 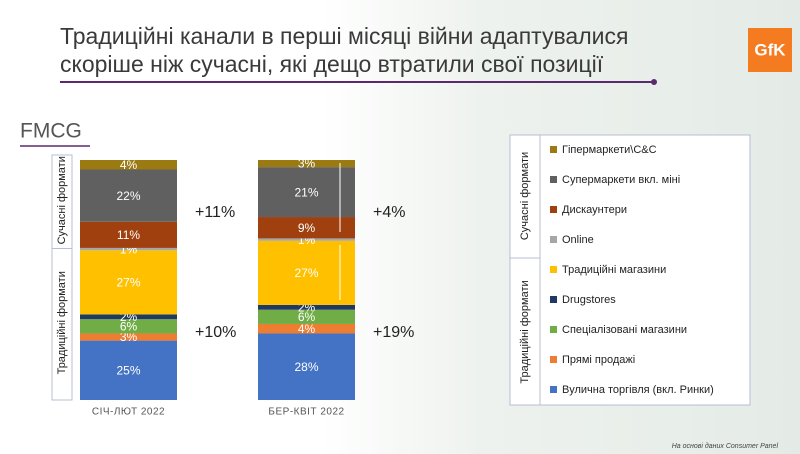 I want to click on legend-label: Гіпермаркети\C&C, so click(x=609, y=150).